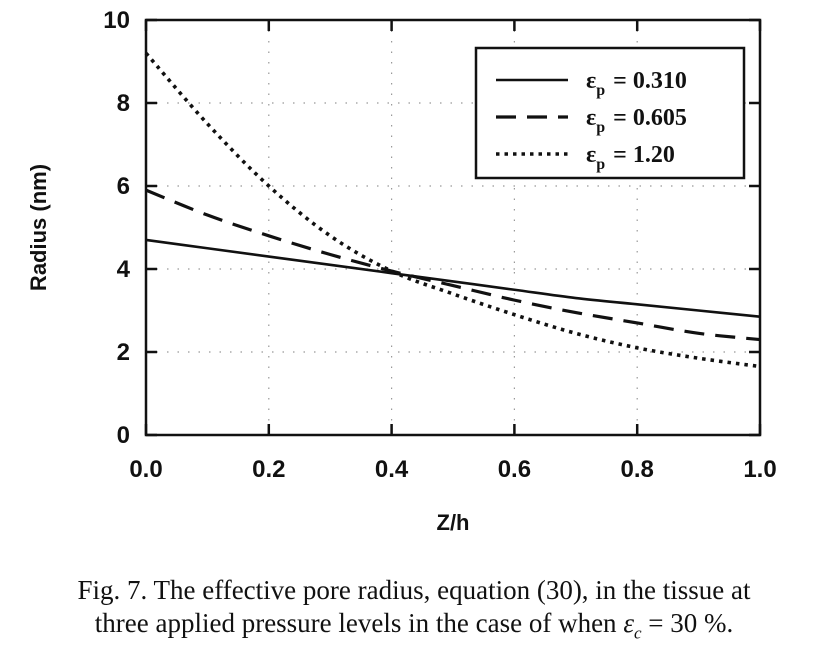 The height and width of the screenshot is (658, 828). Describe the element at coordinates (628, 623) in the screenshot. I see `caption-epsilon-symbol: ε` at that location.